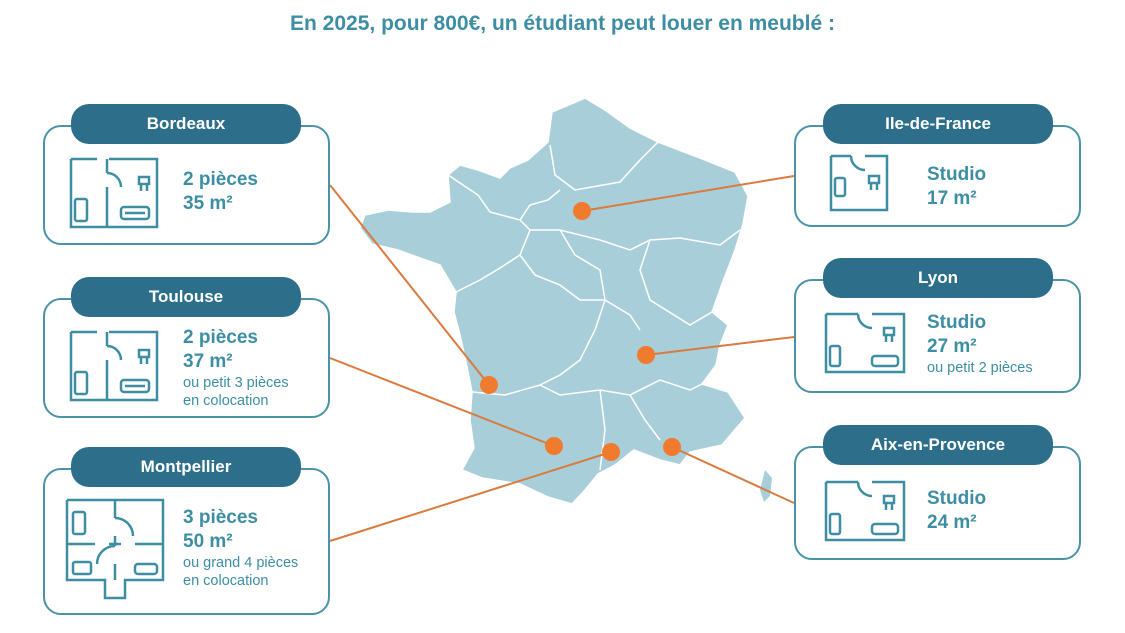 This screenshot has width=1125, height=633. I want to click on marker-bordeaux, so click(489, 385).